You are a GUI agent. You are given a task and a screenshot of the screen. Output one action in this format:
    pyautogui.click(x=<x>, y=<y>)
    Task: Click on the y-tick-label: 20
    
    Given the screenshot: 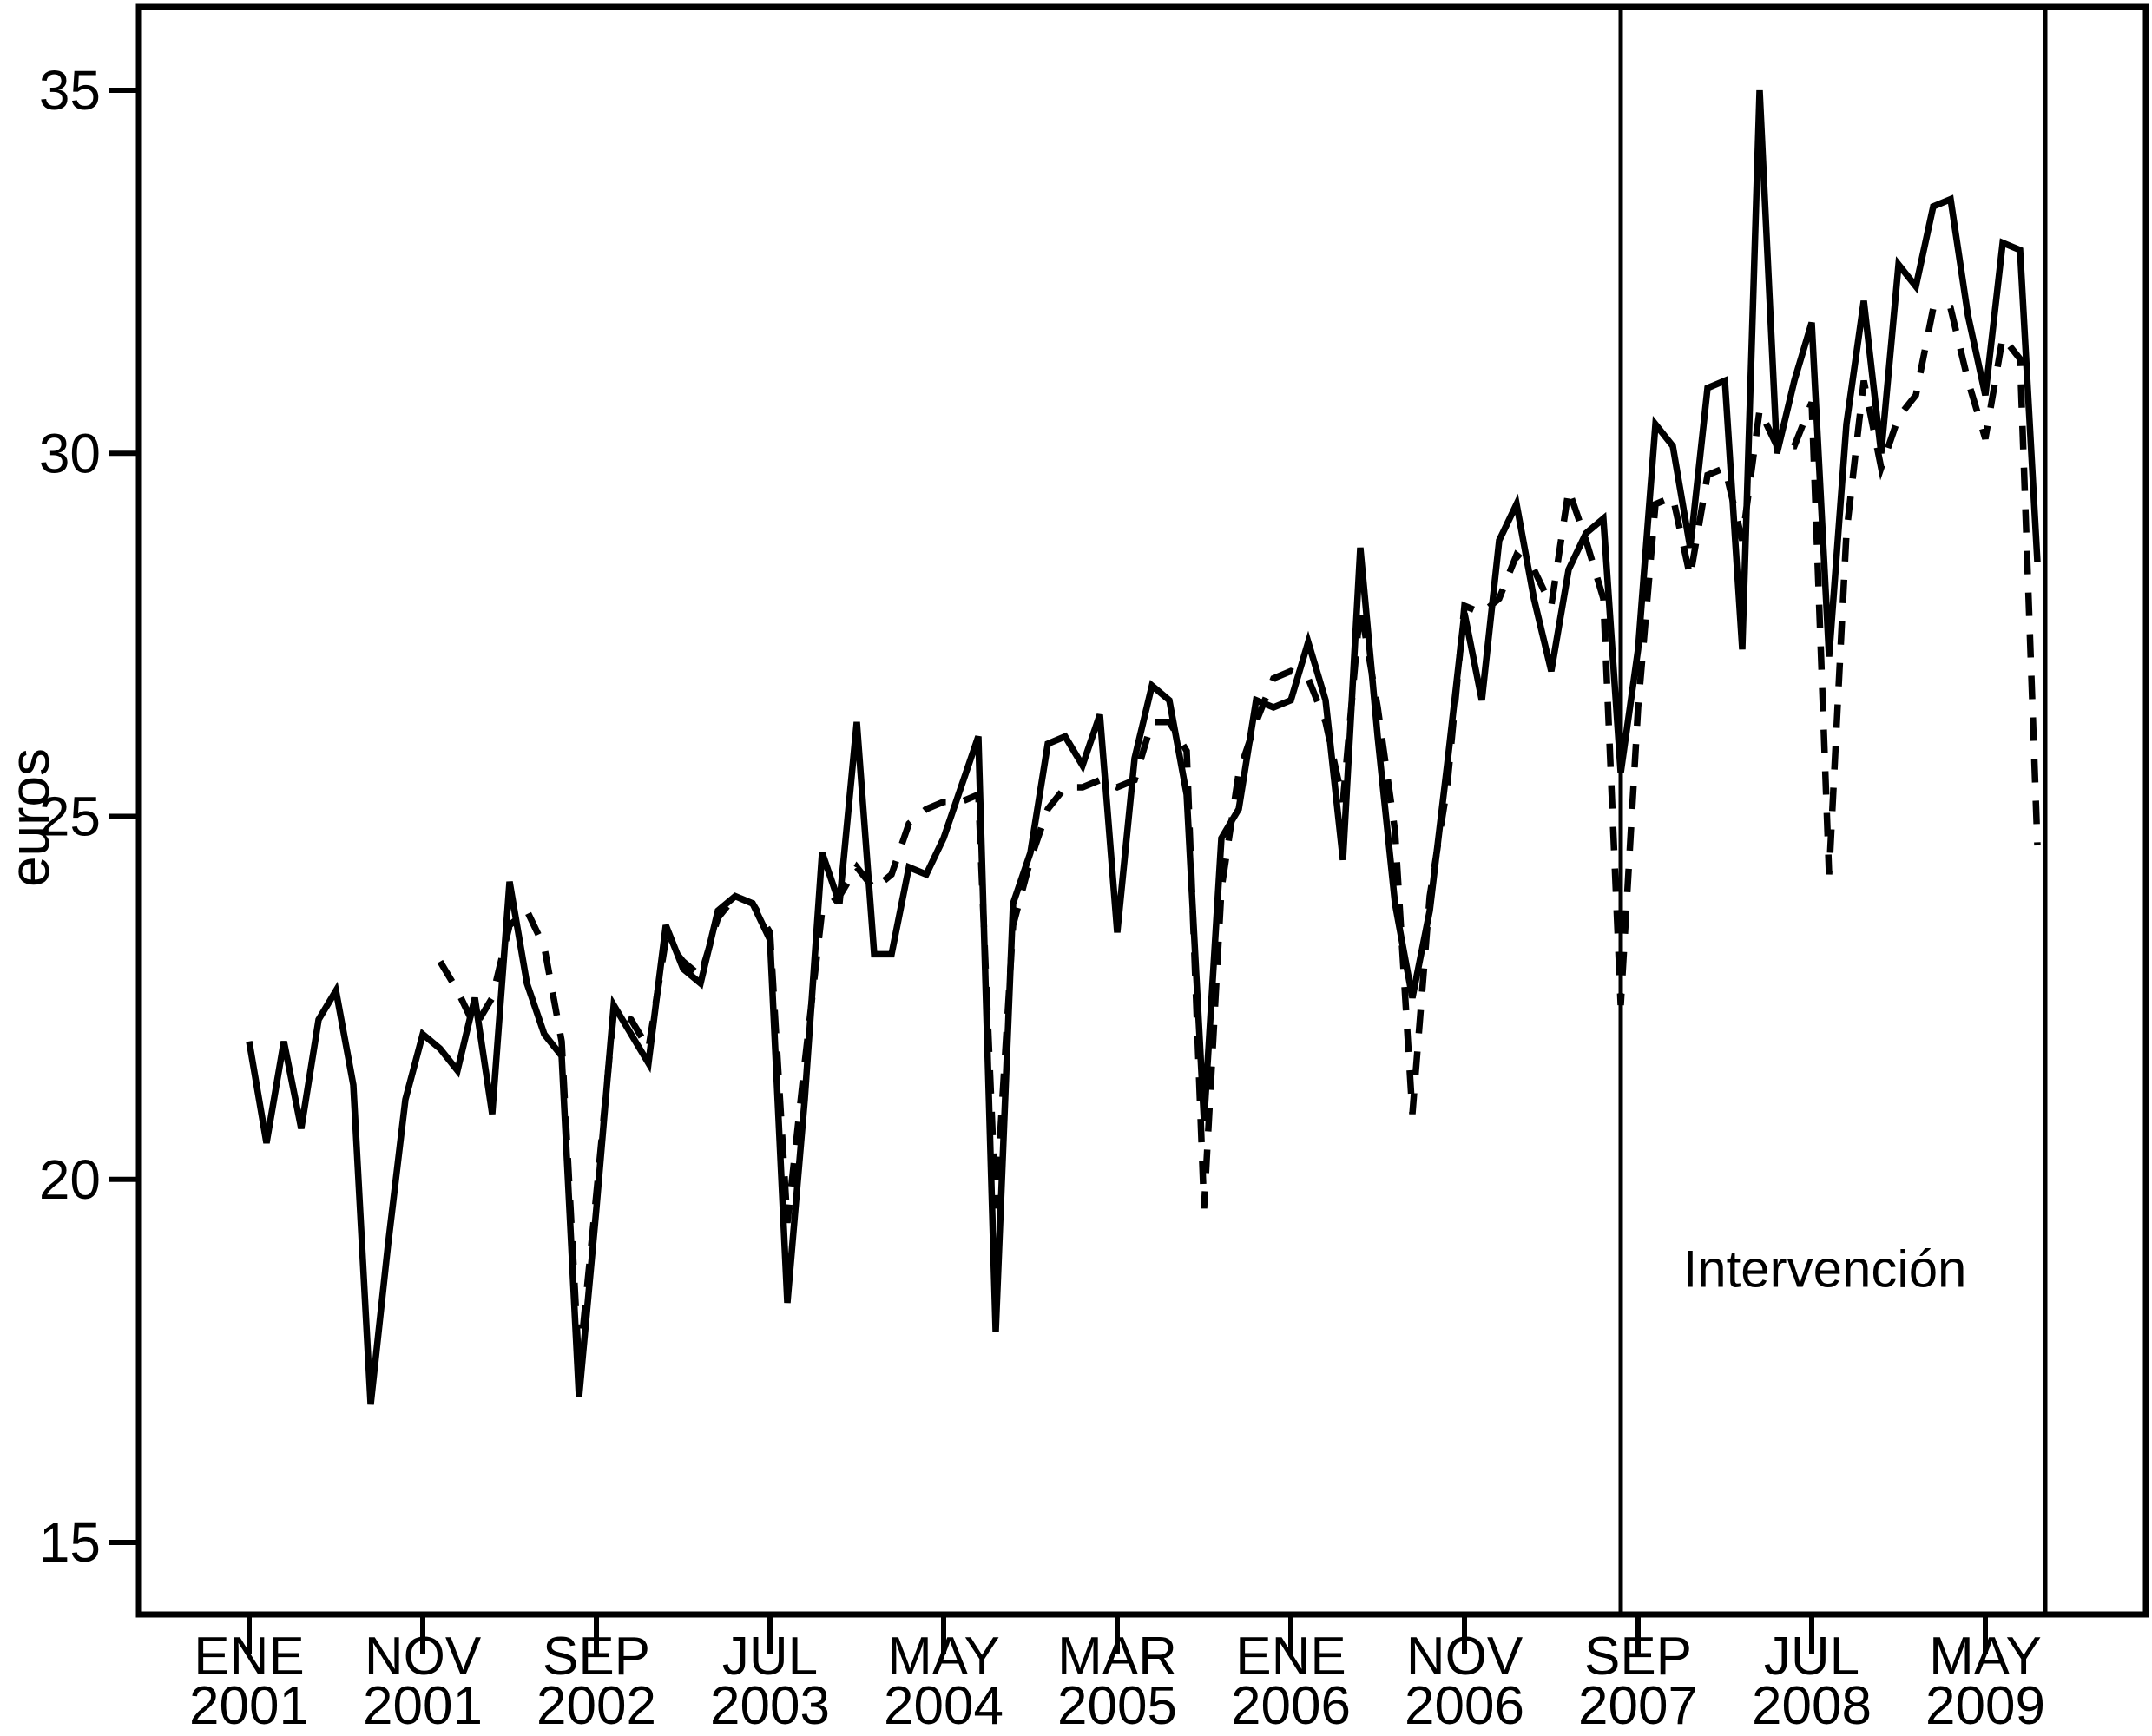 What is the action you would take?
    pyautogui.click(x=70, y=1179)
    